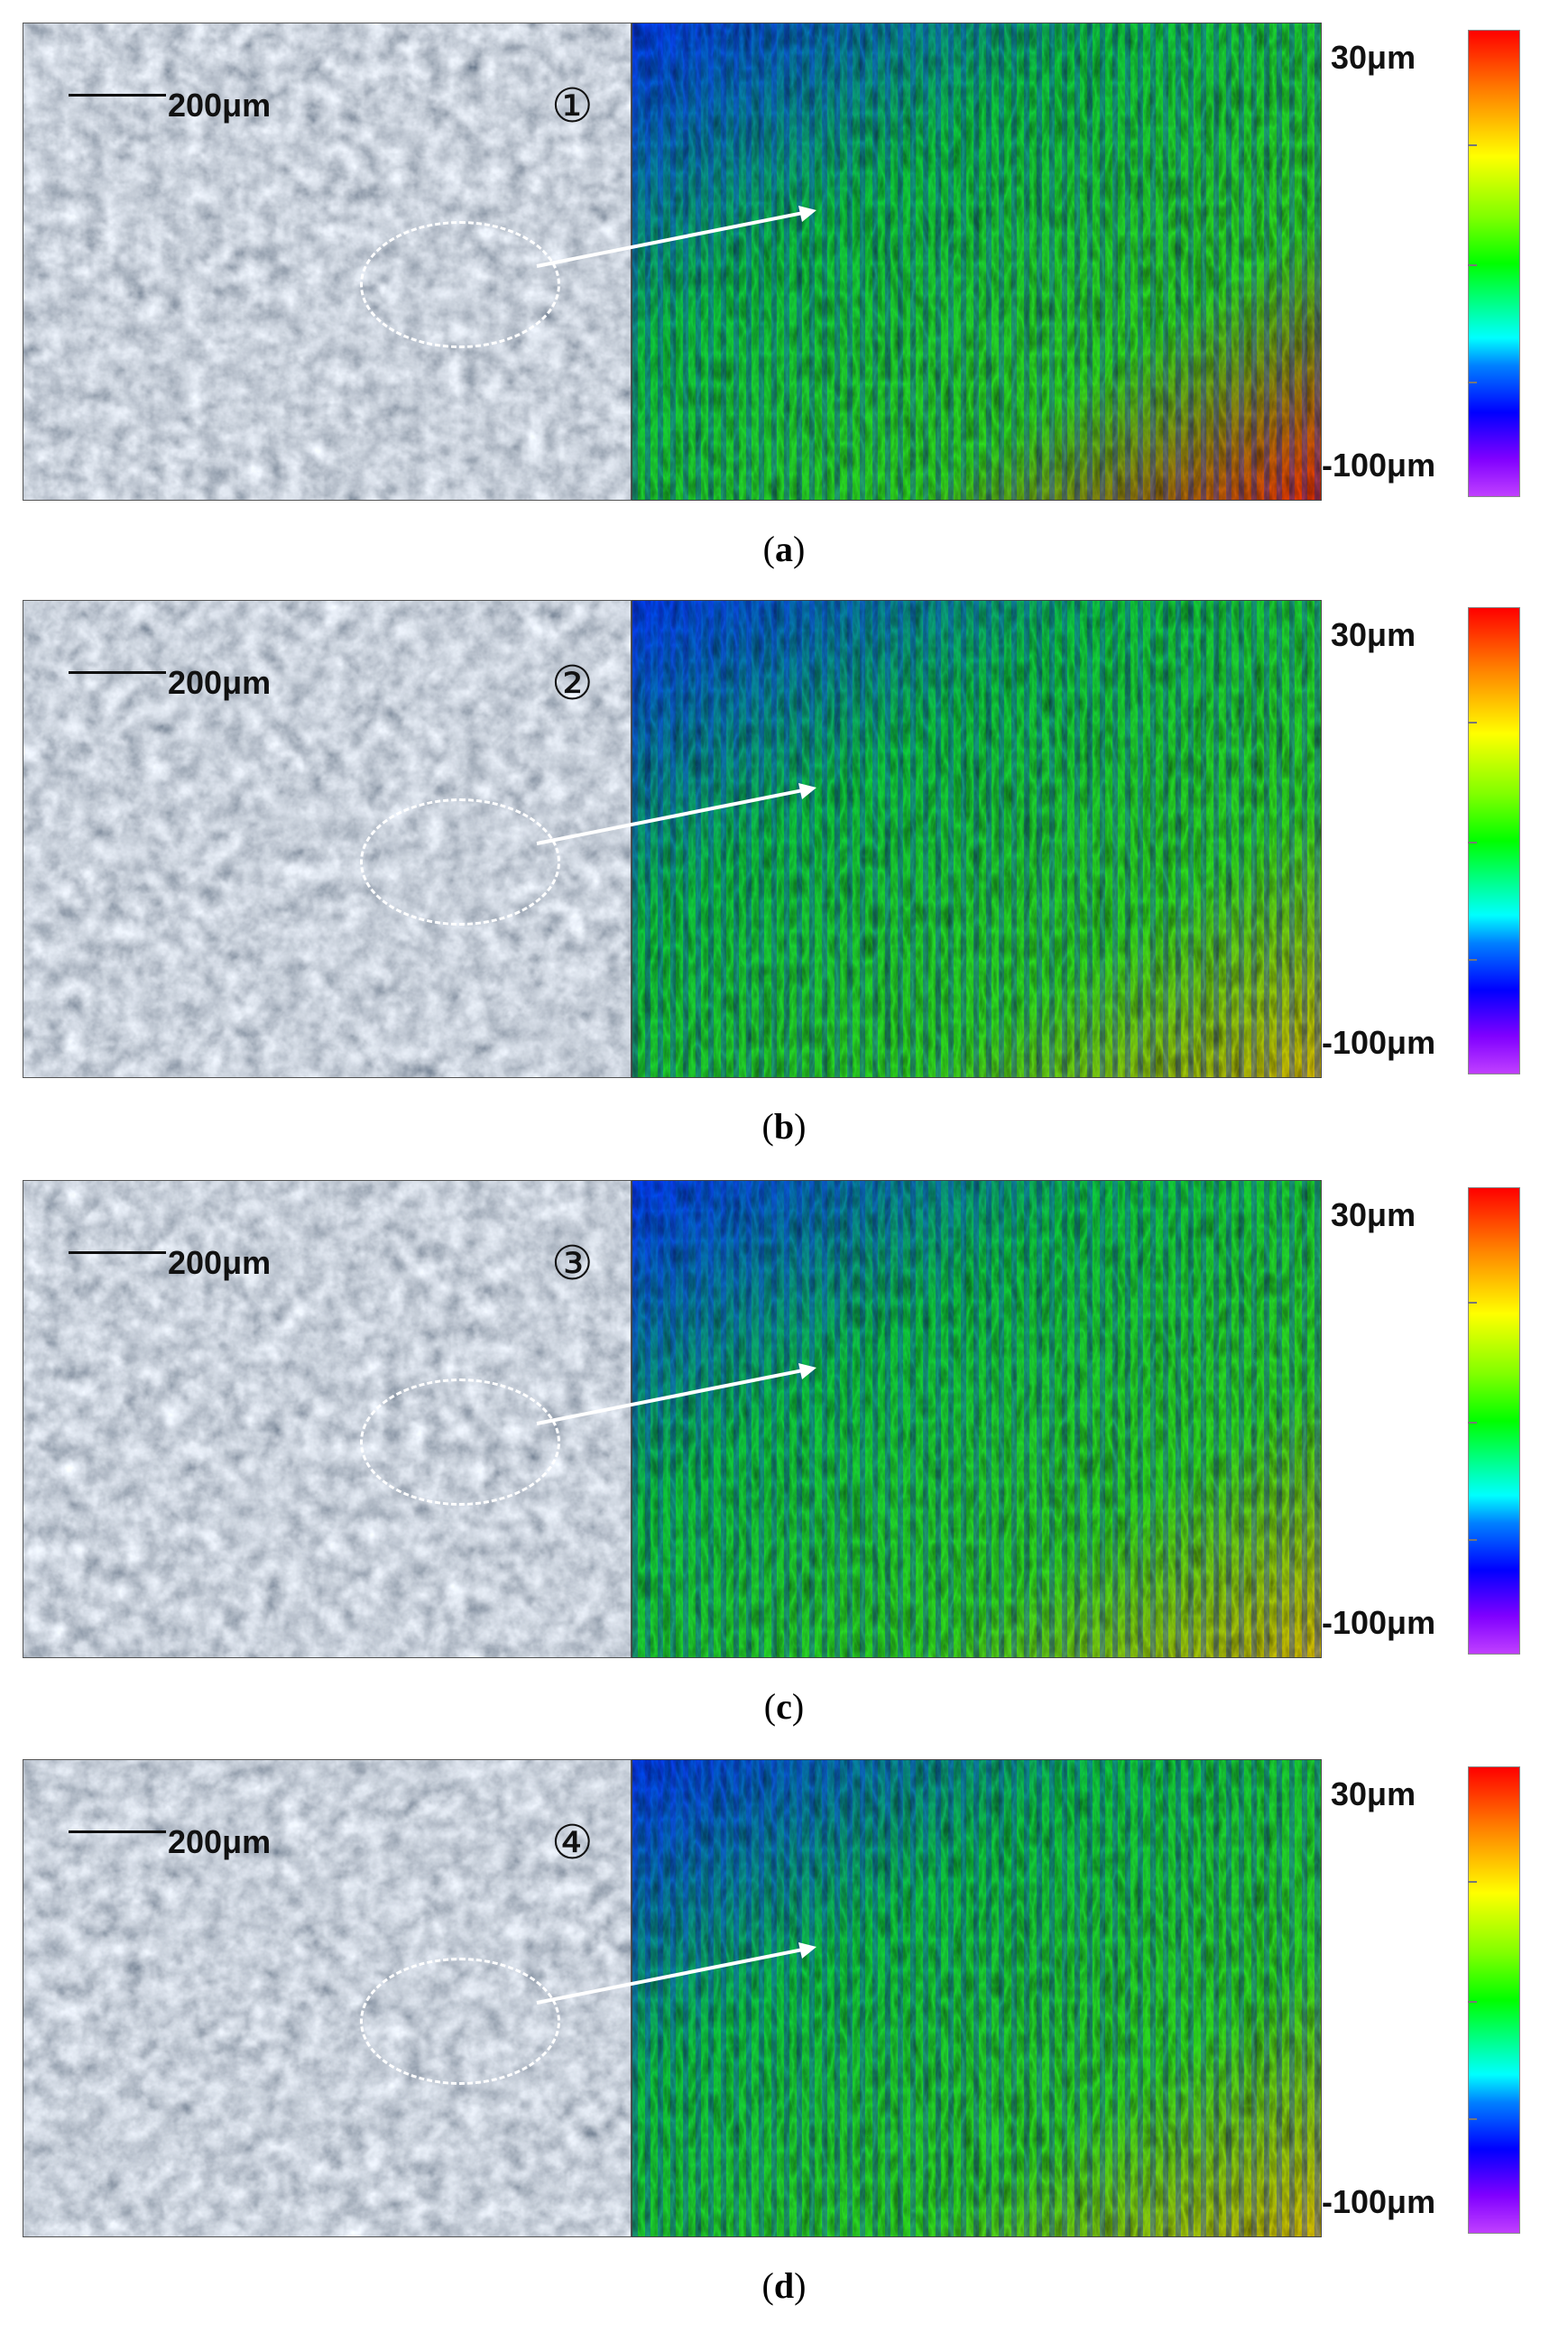  I want to click on region-marker: ①, so click(572, 106).